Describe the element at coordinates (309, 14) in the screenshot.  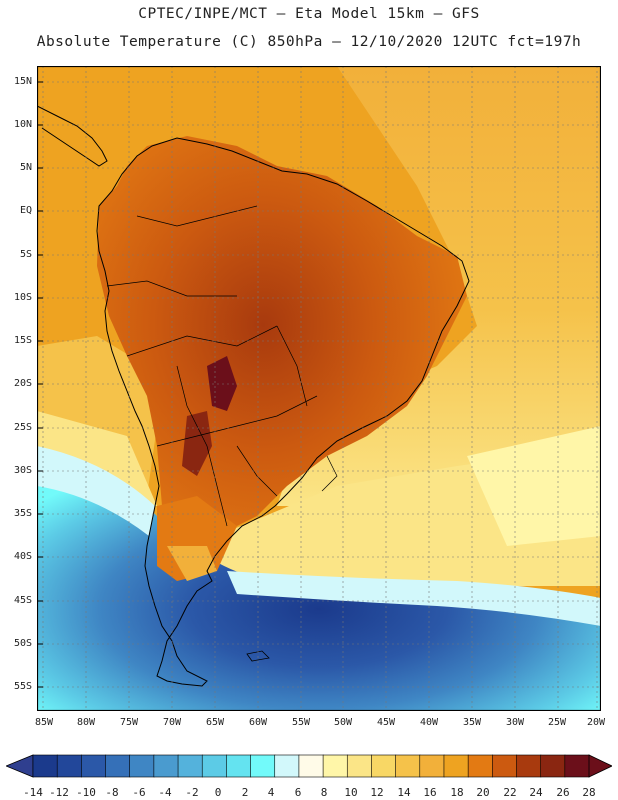
I see `map-title-line-1: CPTEC/INPE/MCT – Eta Model 15km – GFS` at that location.